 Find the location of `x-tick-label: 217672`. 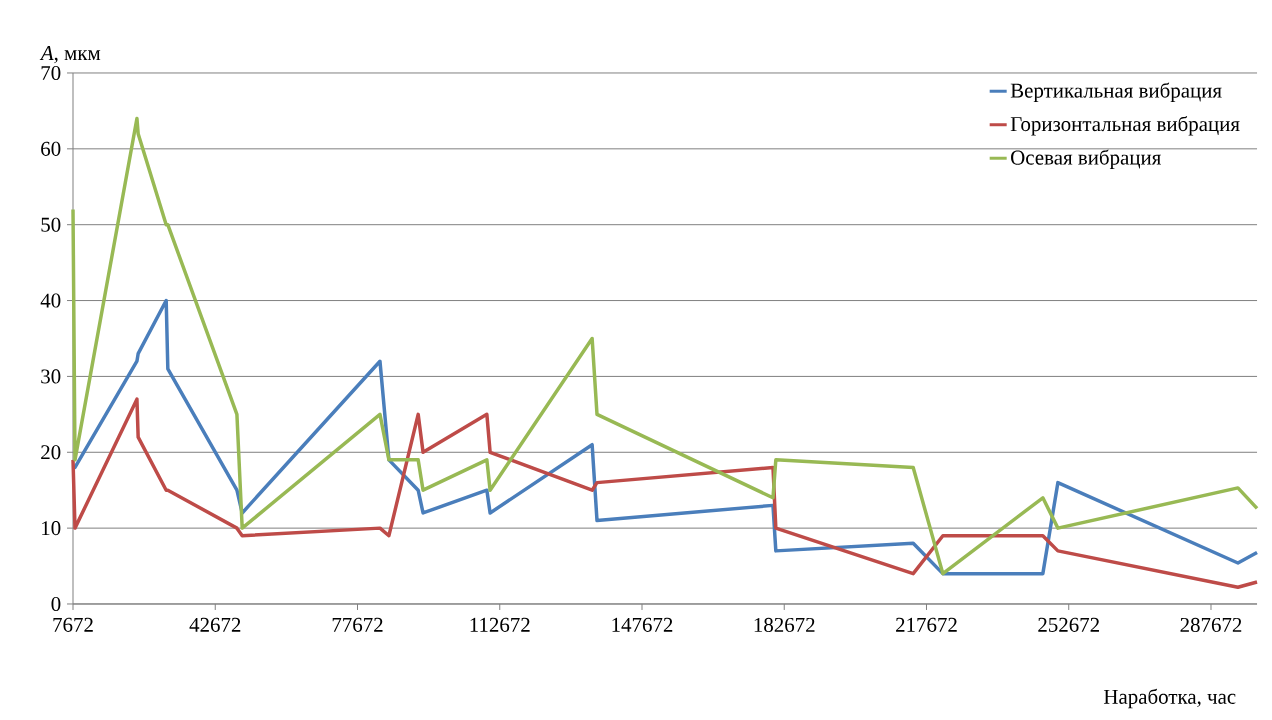

x-tick-label: 217672 is located at coordinates (926, 624).